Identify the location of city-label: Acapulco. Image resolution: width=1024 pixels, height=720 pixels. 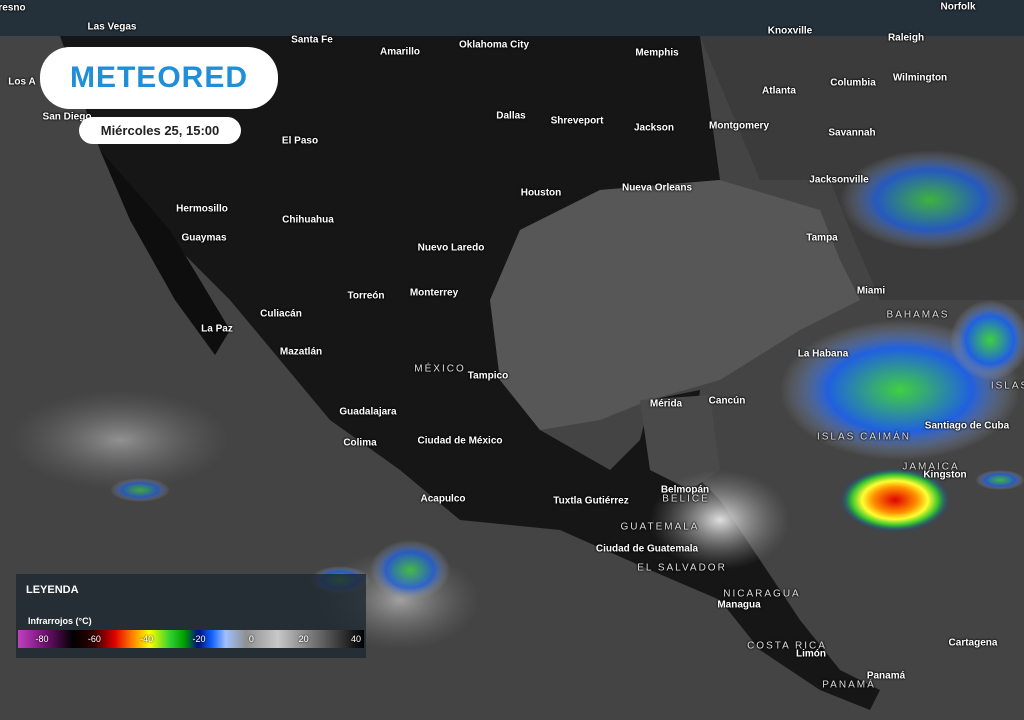
(443, 499).